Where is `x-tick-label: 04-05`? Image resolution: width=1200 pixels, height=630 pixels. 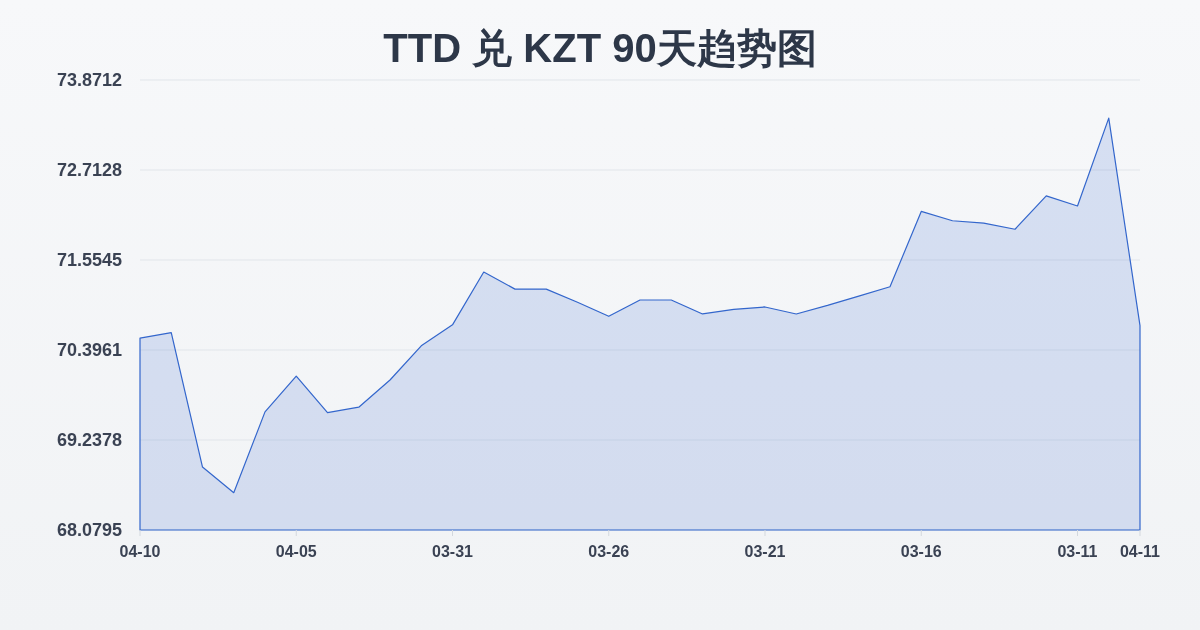 x-tick-label: 04-05 is located at coordinates (296, 551).